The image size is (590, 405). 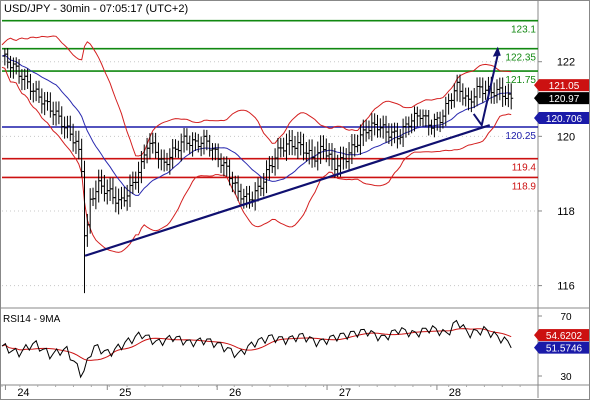 I want to click on price-tag-label-2: 120.706, so click(x=564, y=119).